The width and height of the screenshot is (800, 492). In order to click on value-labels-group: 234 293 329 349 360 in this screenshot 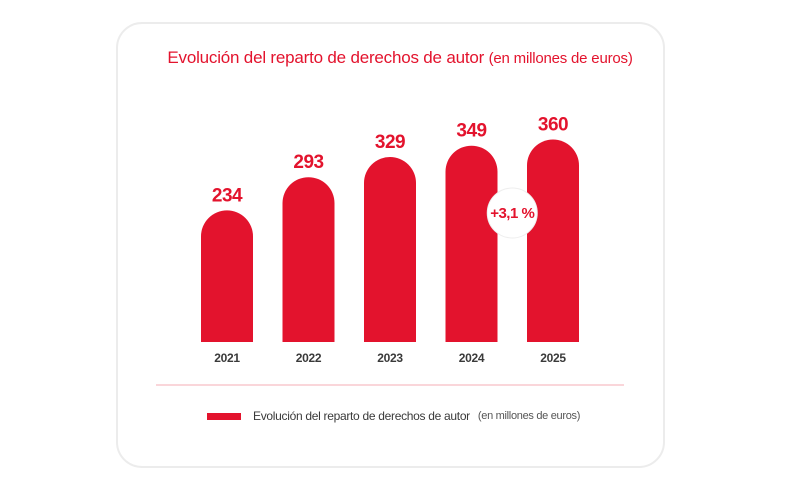, I will do `click(390, 161)`.